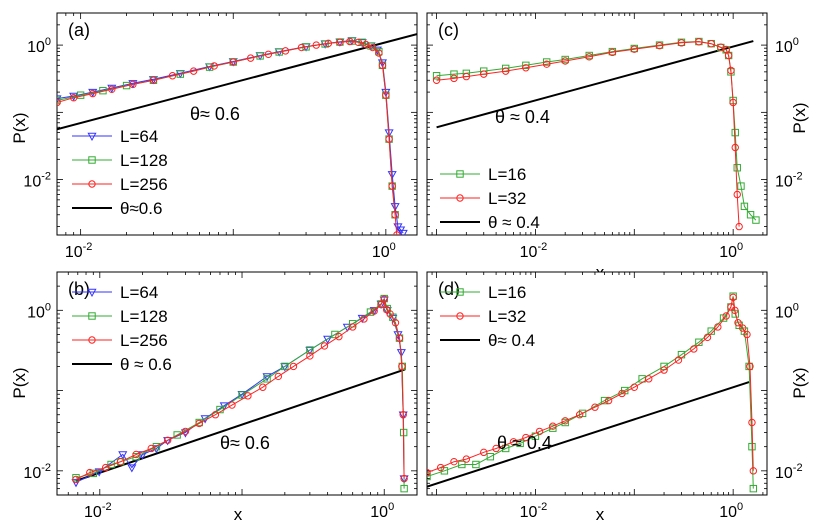 The image size is (830, 527). Describe the element at coordinates (507, 292) in the screenshot. I see `legend-label: L=16` at that location.